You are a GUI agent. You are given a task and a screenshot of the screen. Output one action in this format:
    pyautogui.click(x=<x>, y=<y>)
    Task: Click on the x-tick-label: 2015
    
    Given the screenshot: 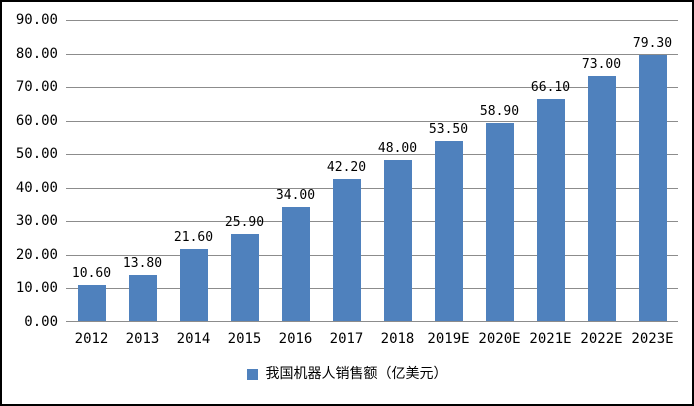 What is the action you would take?
    pyautogui.click(x=244, y=339)
    